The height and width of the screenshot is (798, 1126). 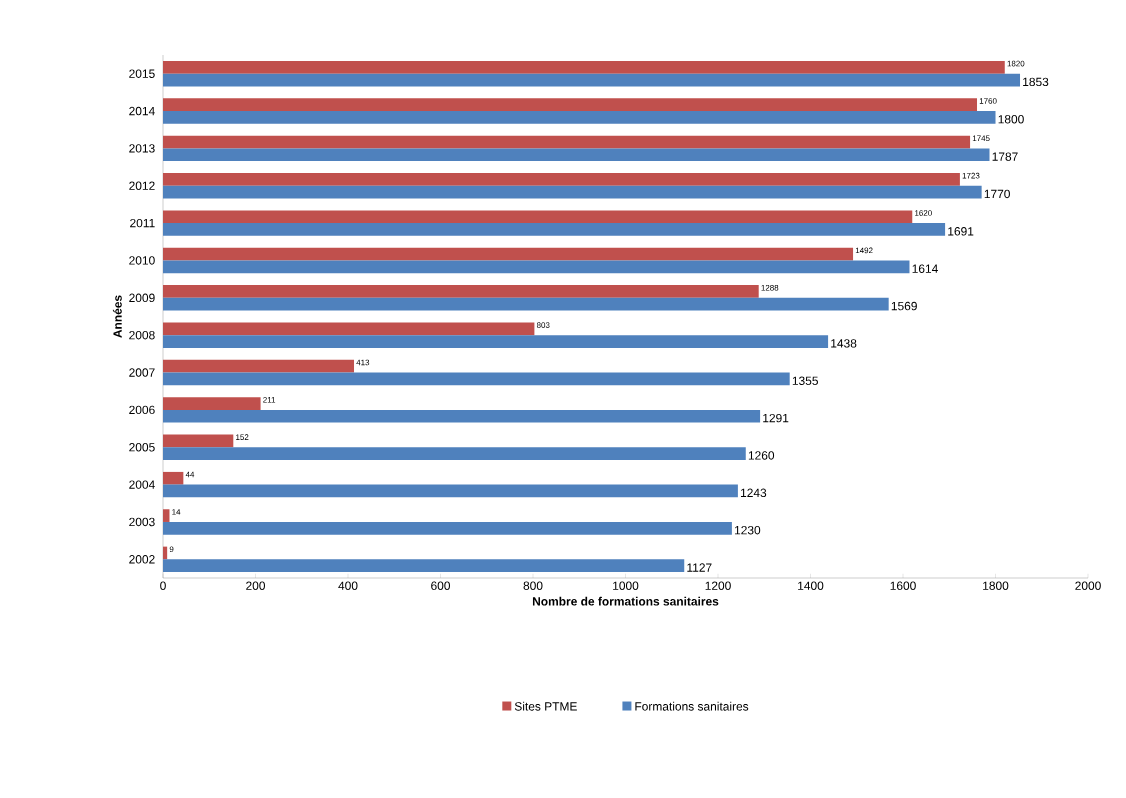 I want to click on y-tick-label: 2009, so click(x=142, y=298).